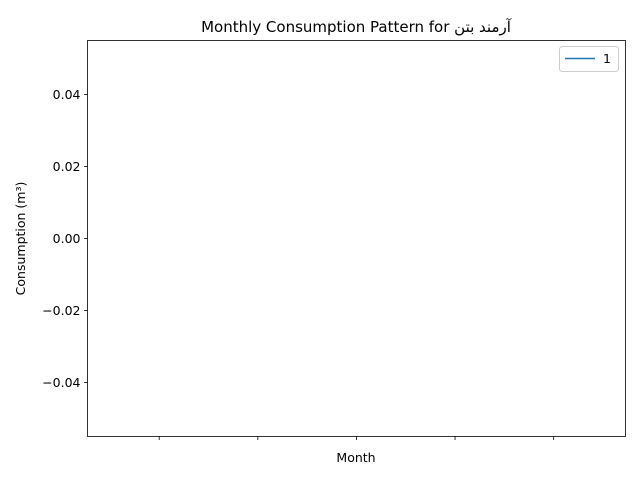 The height and width of the screenshot is (480, 640). Describe the element at coordinates (355, 457) in the screenshot. I see `x-axis-label: Month` at that location.